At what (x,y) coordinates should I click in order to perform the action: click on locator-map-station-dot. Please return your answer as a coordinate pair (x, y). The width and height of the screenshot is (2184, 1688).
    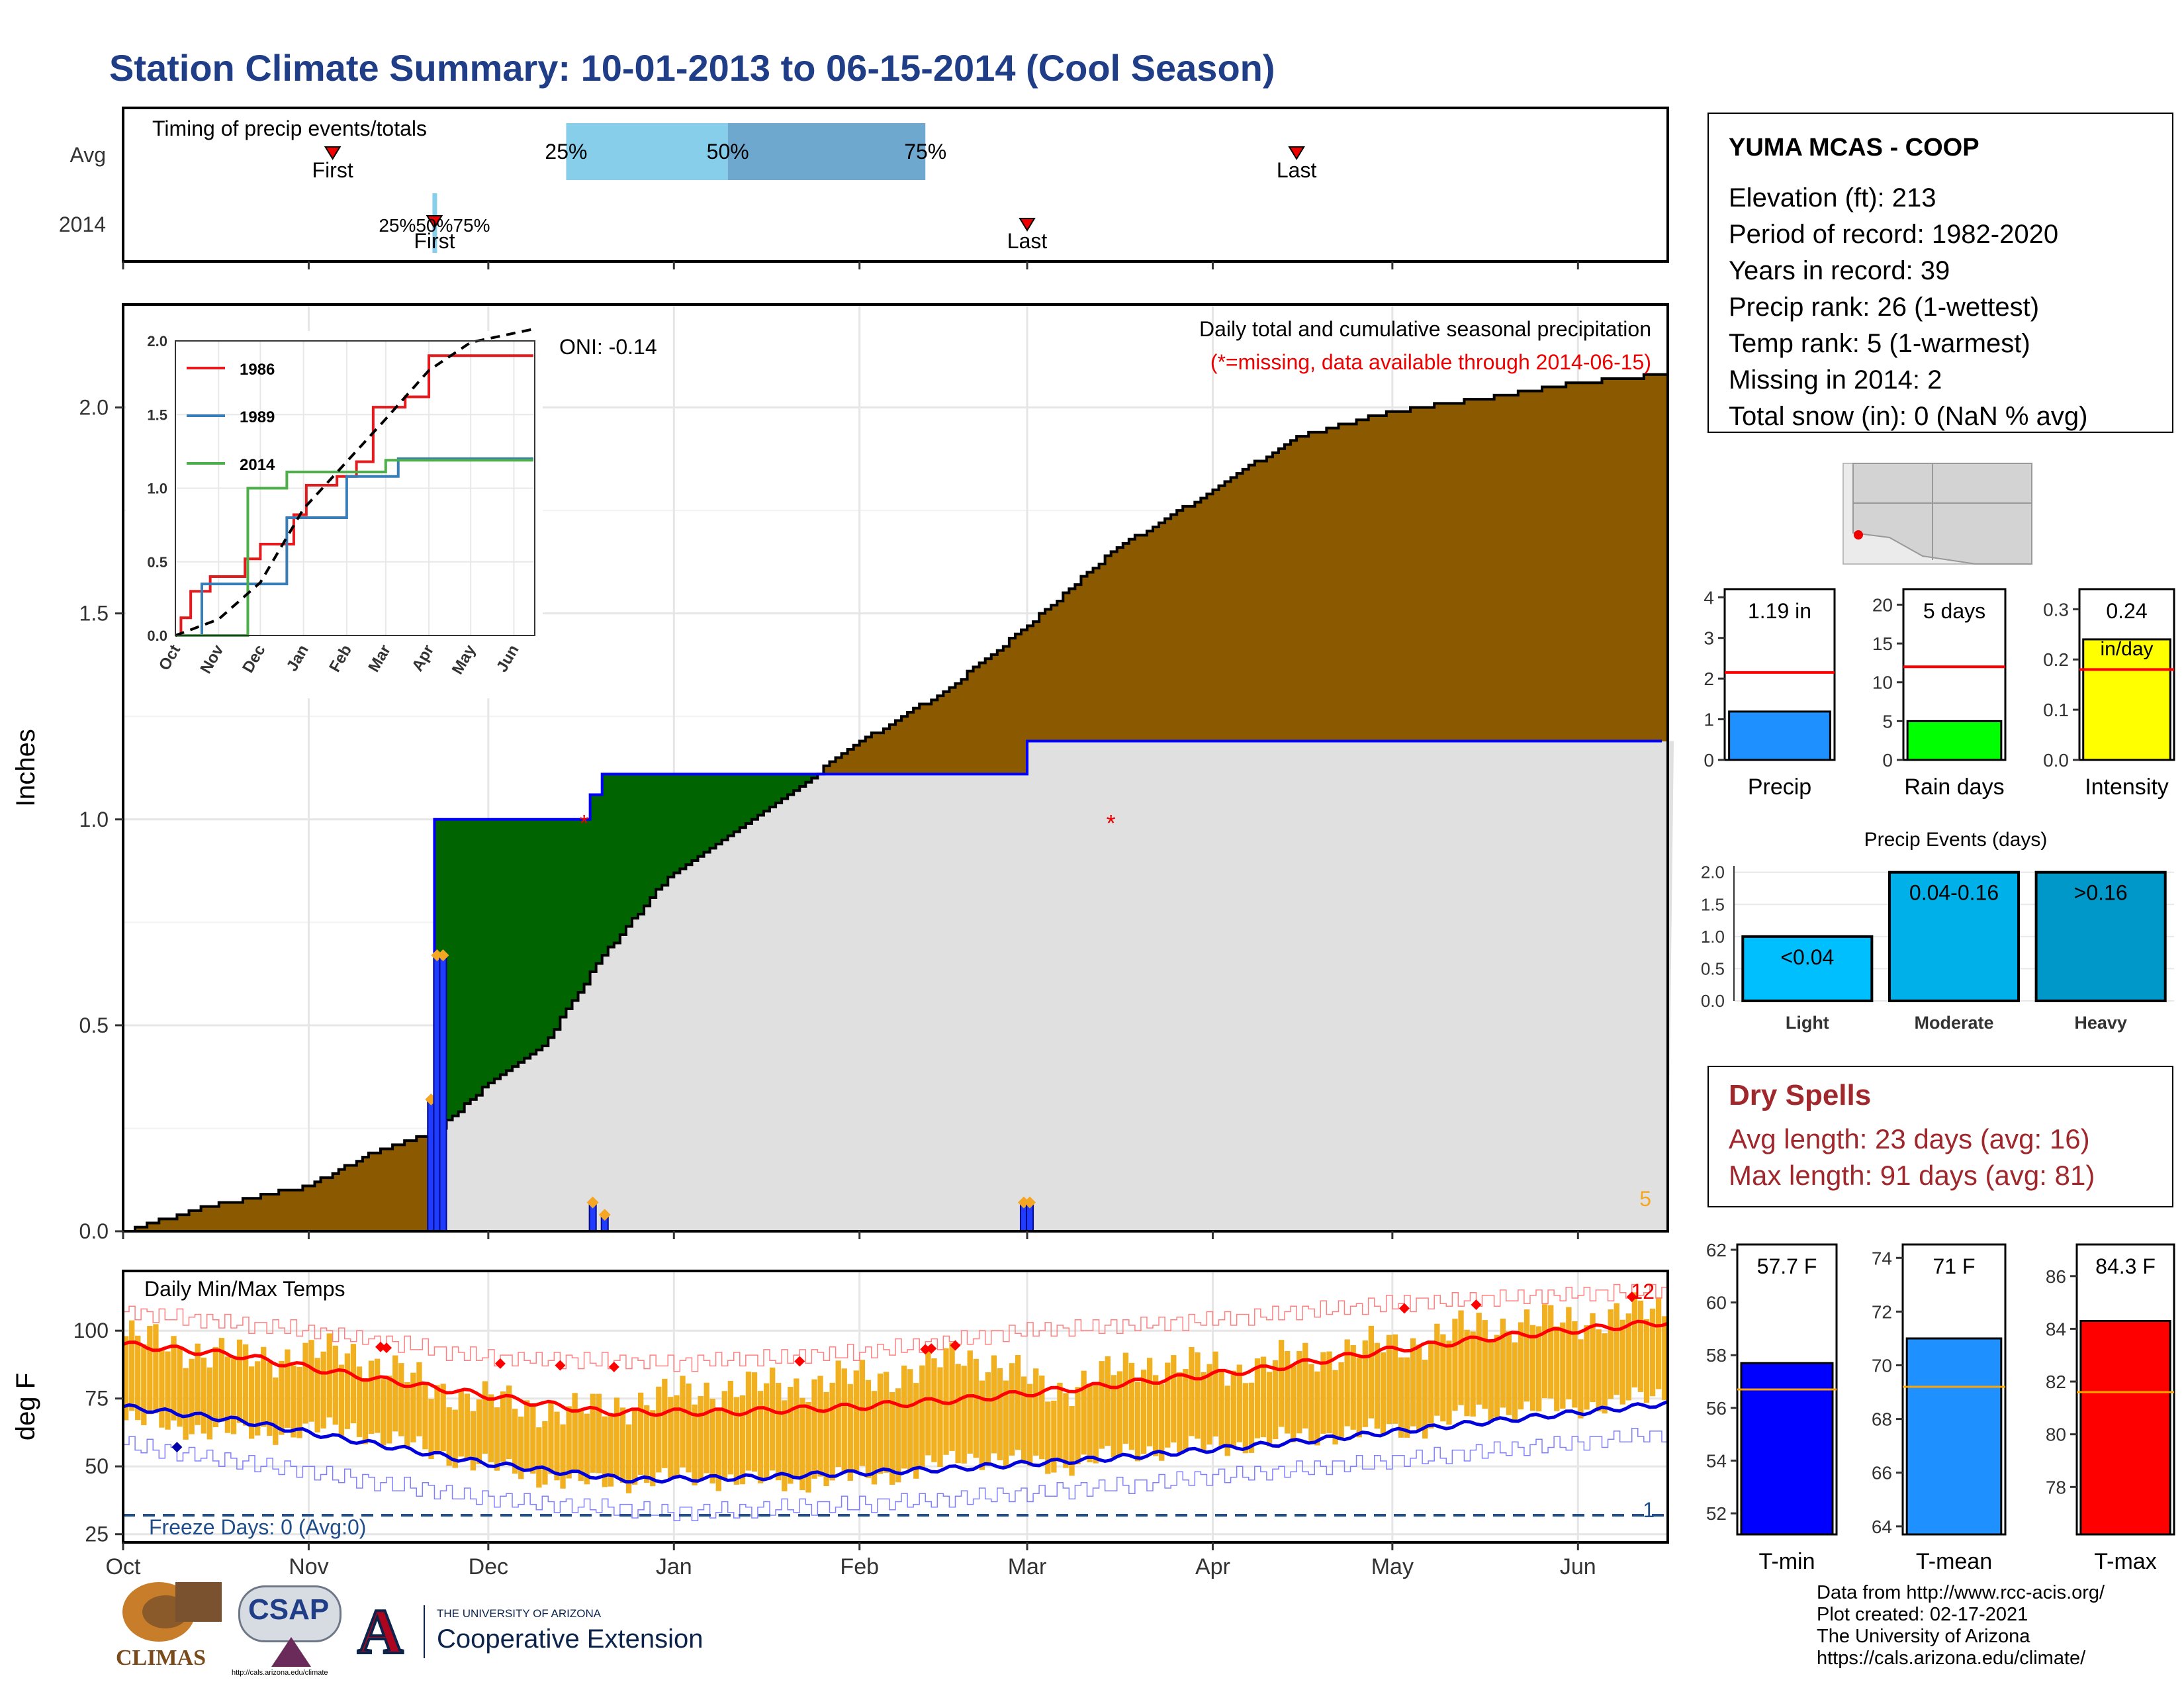
    Looking at the image, I should click on (1858, 534).